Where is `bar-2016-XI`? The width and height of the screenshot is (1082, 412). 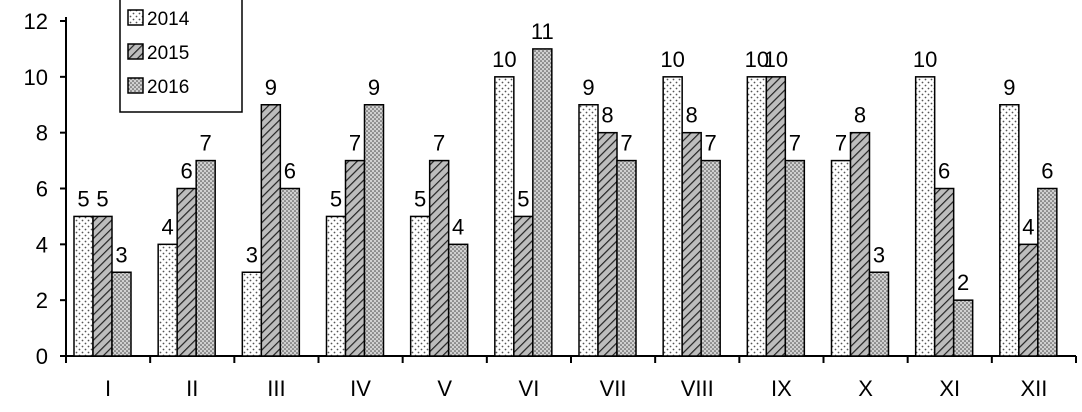 bar-2016-XI is located at coordinates (963, 328).